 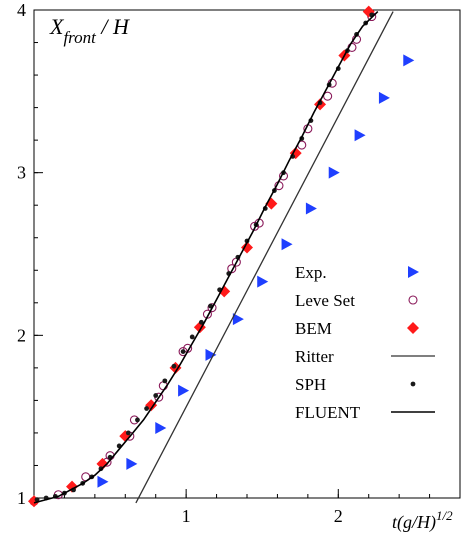 What do you see at coordinates (338, 516) in the screenshot?
I see `x-tick-label: 2` at bounding box center [338, 516].